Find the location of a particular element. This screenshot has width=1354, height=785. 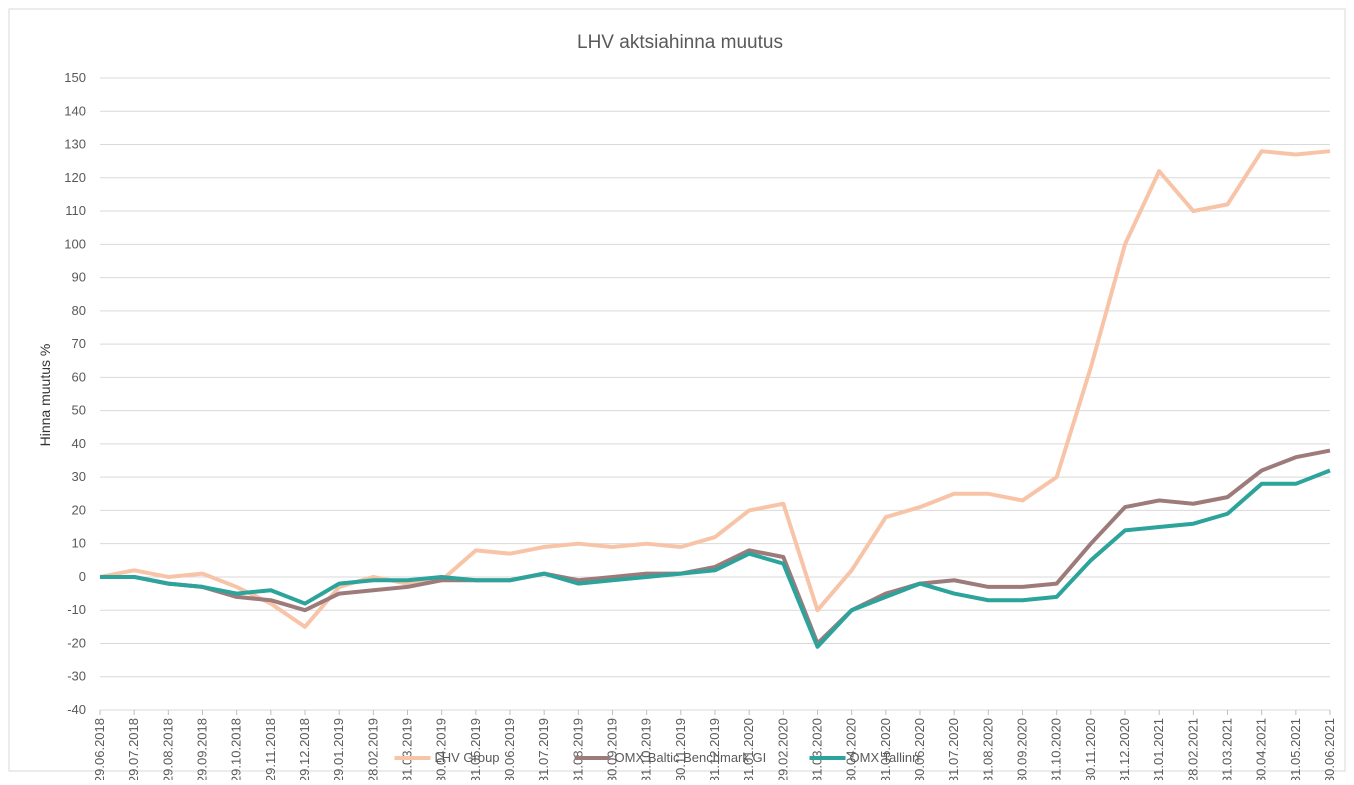

x-tick-label: 30.04.2020 is located at coordinates (851, 749).